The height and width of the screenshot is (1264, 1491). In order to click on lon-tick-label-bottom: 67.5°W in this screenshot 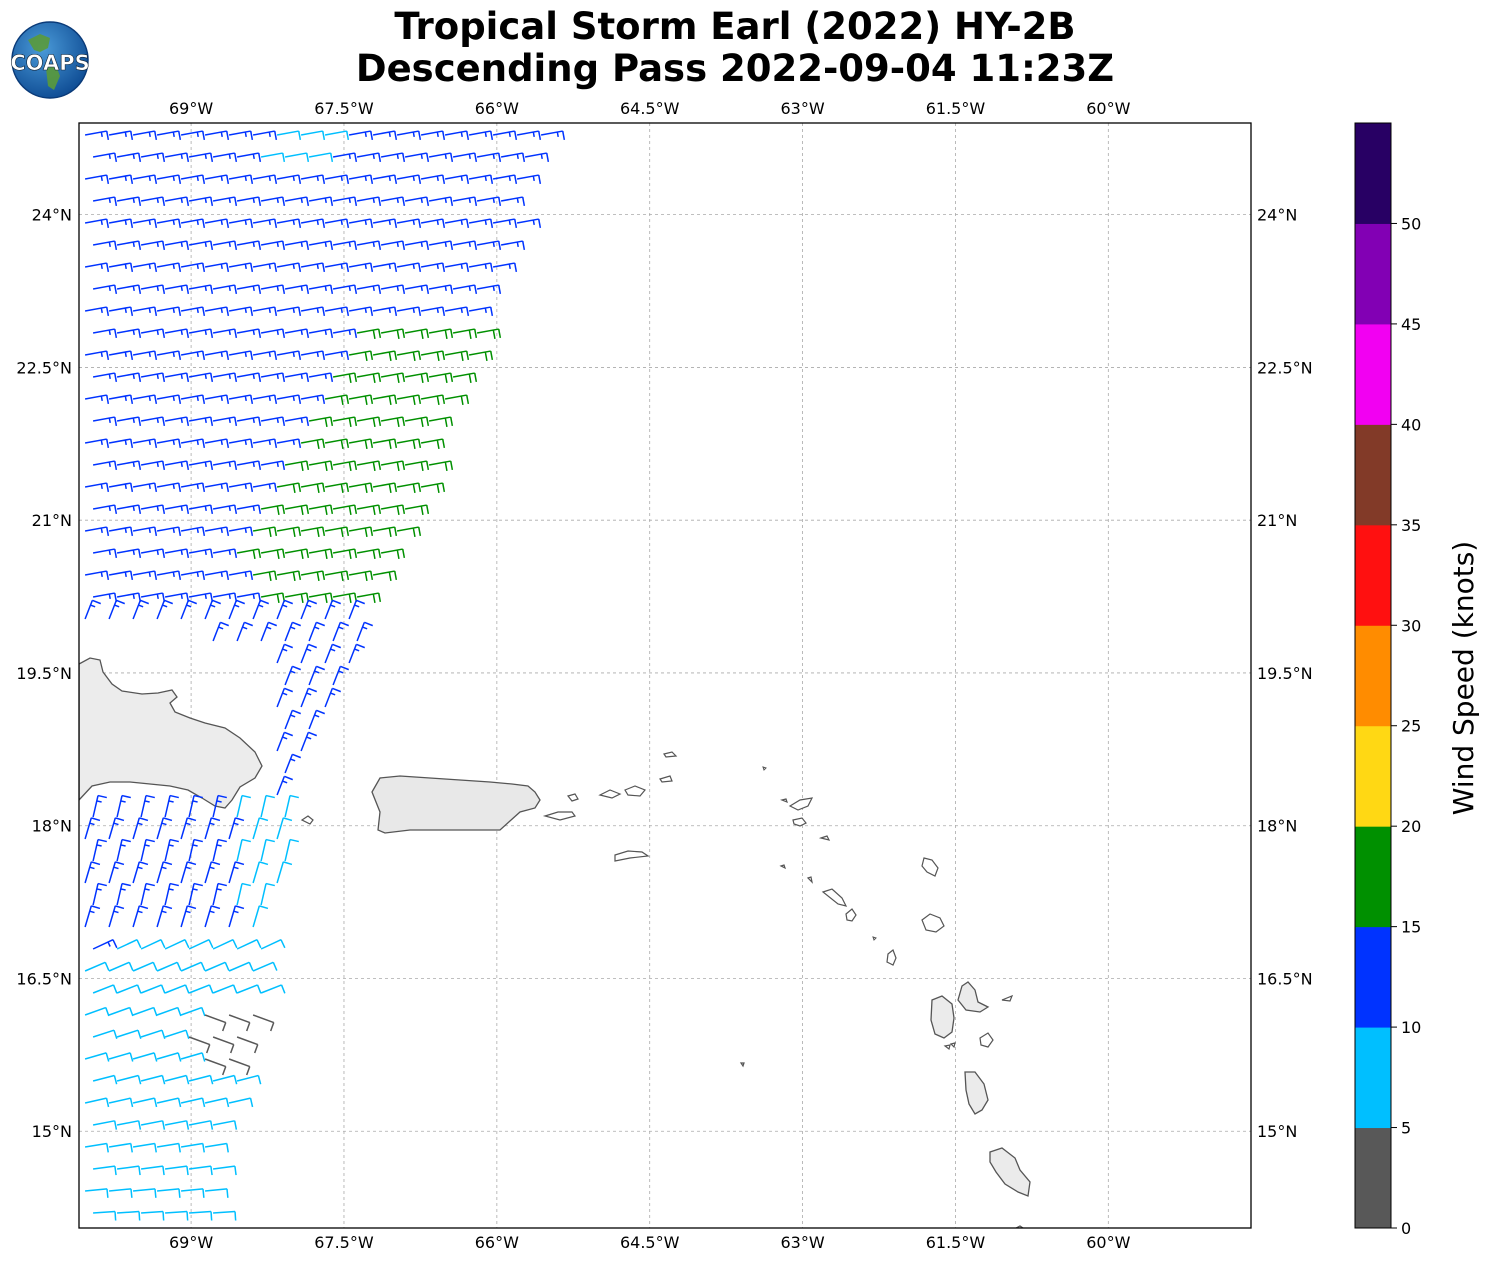, I will do `click(344, 1242)`.